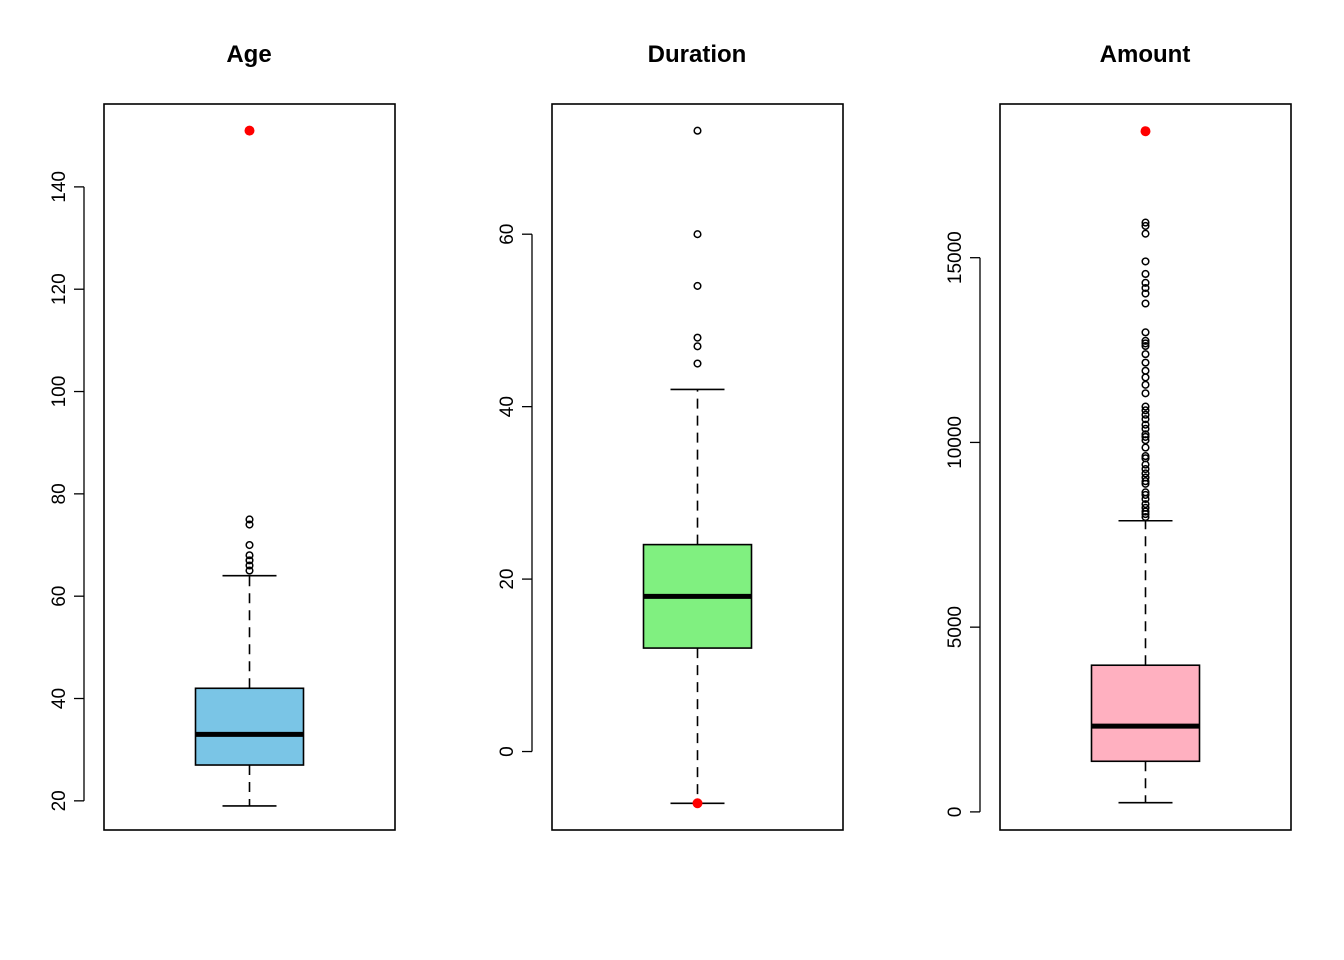  I want to click on highlighted-point-amount, so click(1145, 131).